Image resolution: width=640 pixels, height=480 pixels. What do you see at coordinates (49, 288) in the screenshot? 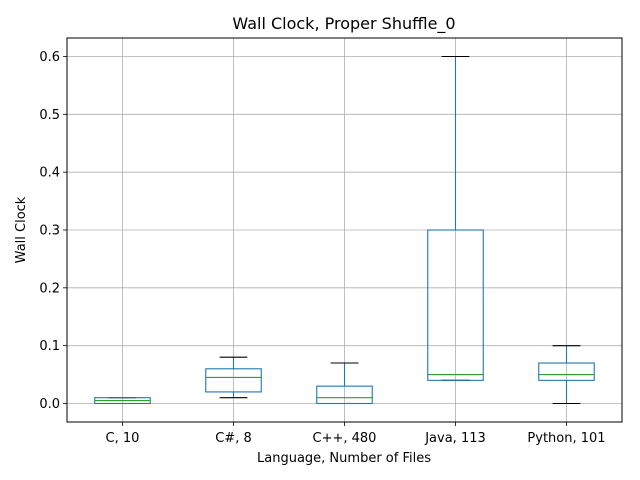
I see `y-tick-label: 0.2` at bounding box center [49, 288].